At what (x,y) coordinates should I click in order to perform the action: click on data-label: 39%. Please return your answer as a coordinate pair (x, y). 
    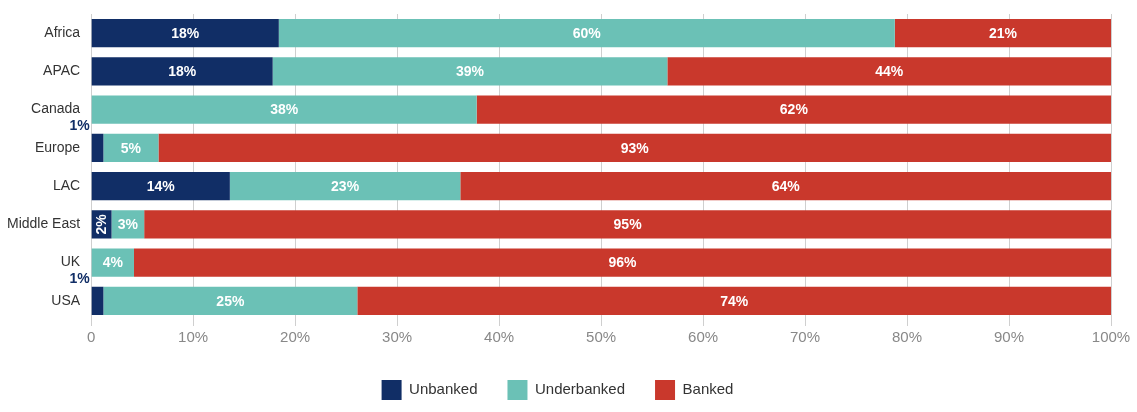
    Looking at the image, I should click on (470, 71).